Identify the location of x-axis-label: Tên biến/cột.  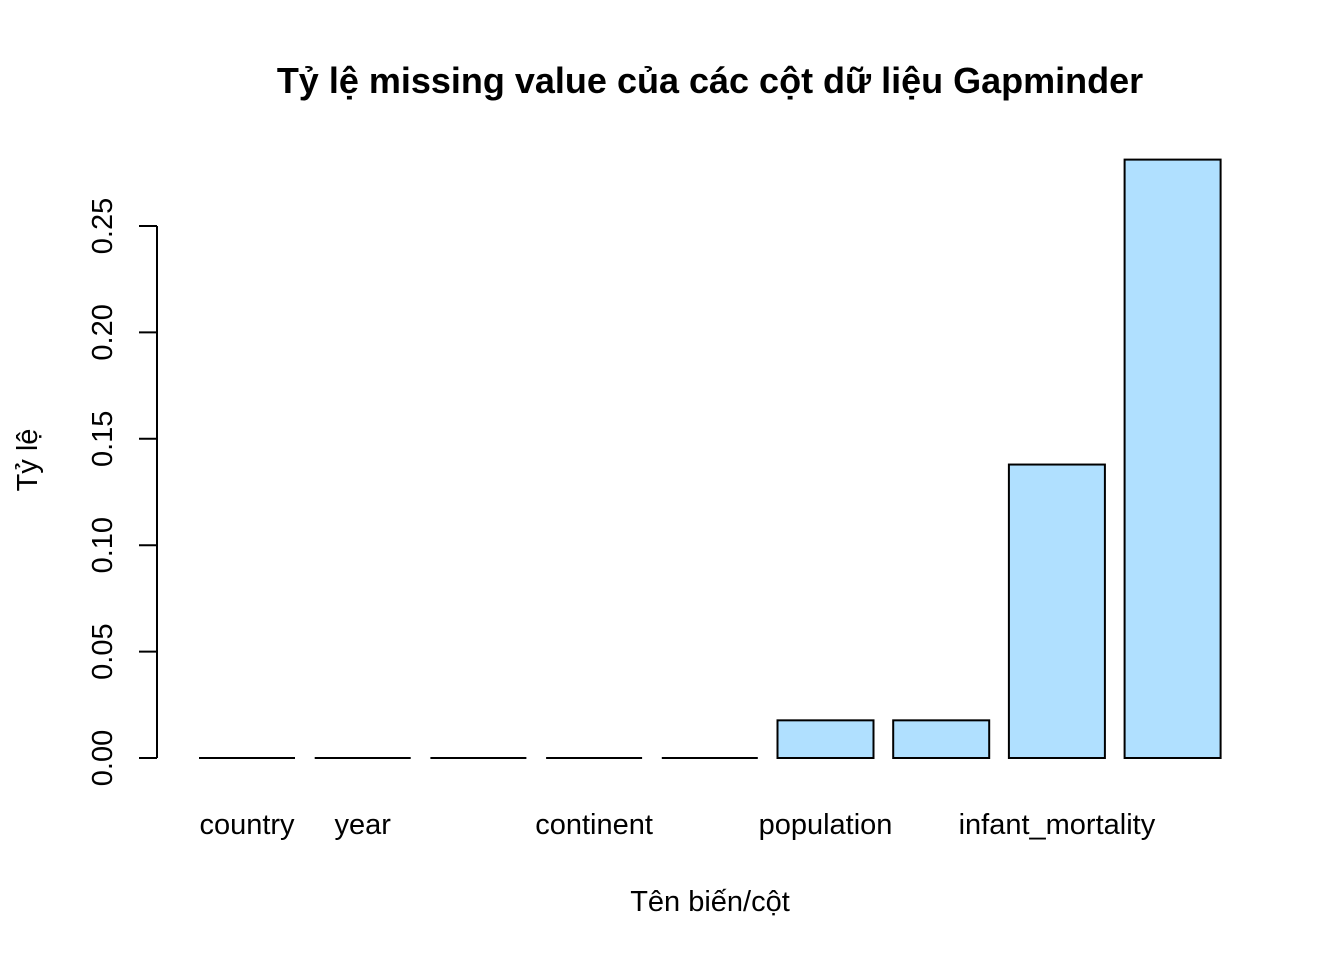
(710, 902).